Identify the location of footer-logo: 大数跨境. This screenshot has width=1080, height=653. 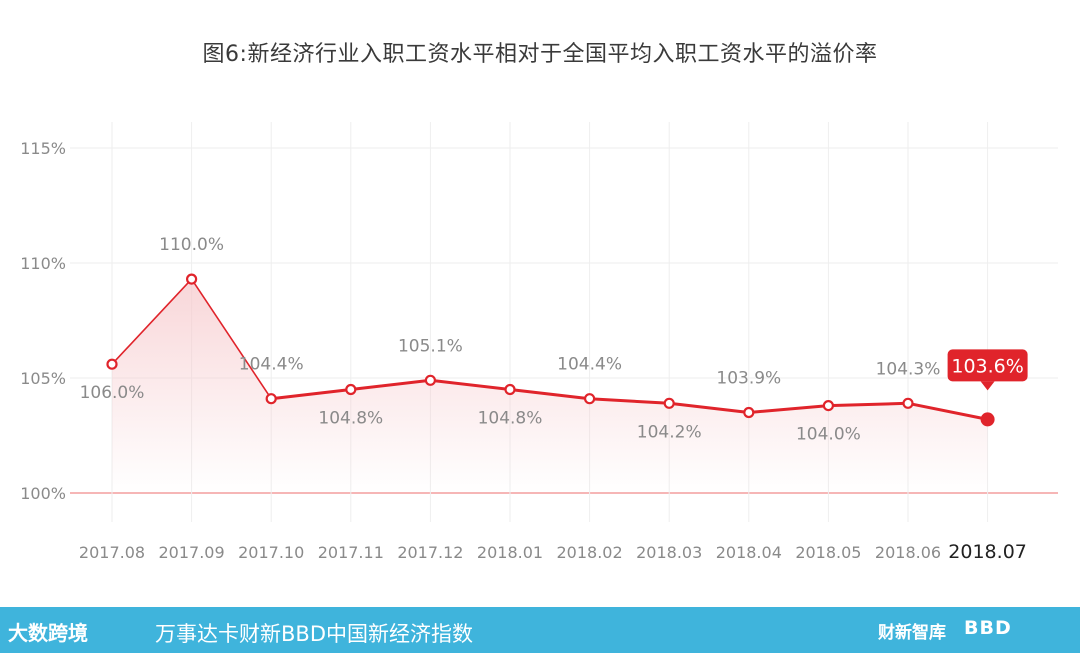
(48, 631).